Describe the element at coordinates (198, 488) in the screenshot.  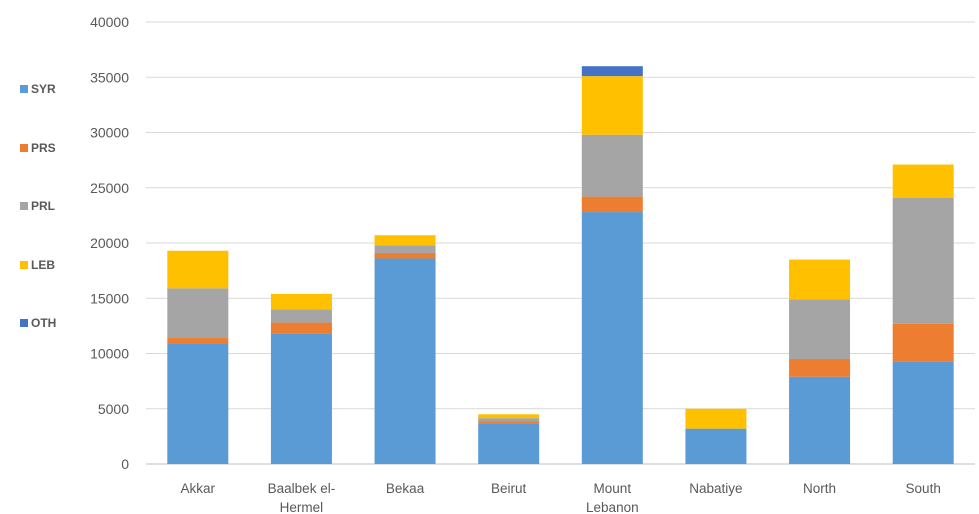
I see `x-category-label: Akkar` at that location.